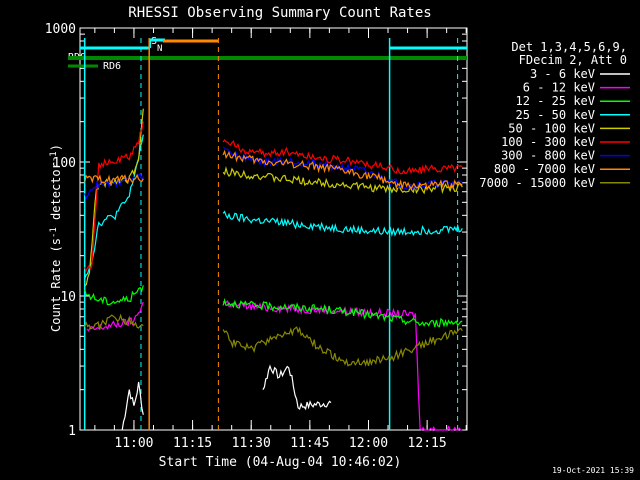 This screenshot has width=640, height=480. I want to click on x-tick-label: 11:00, so click(133, 443).